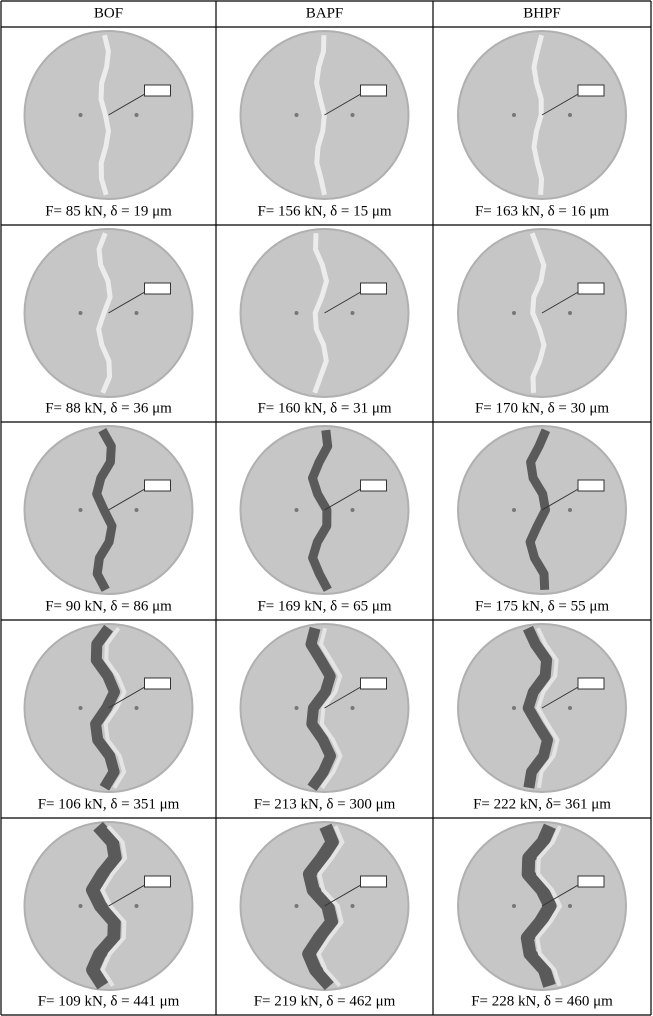  What do you see at coordinates (108, 408) in the screenshot?
I see `cell-caption: F= 88 kN, δ = 36 μm` at bounding box center [108, 408].